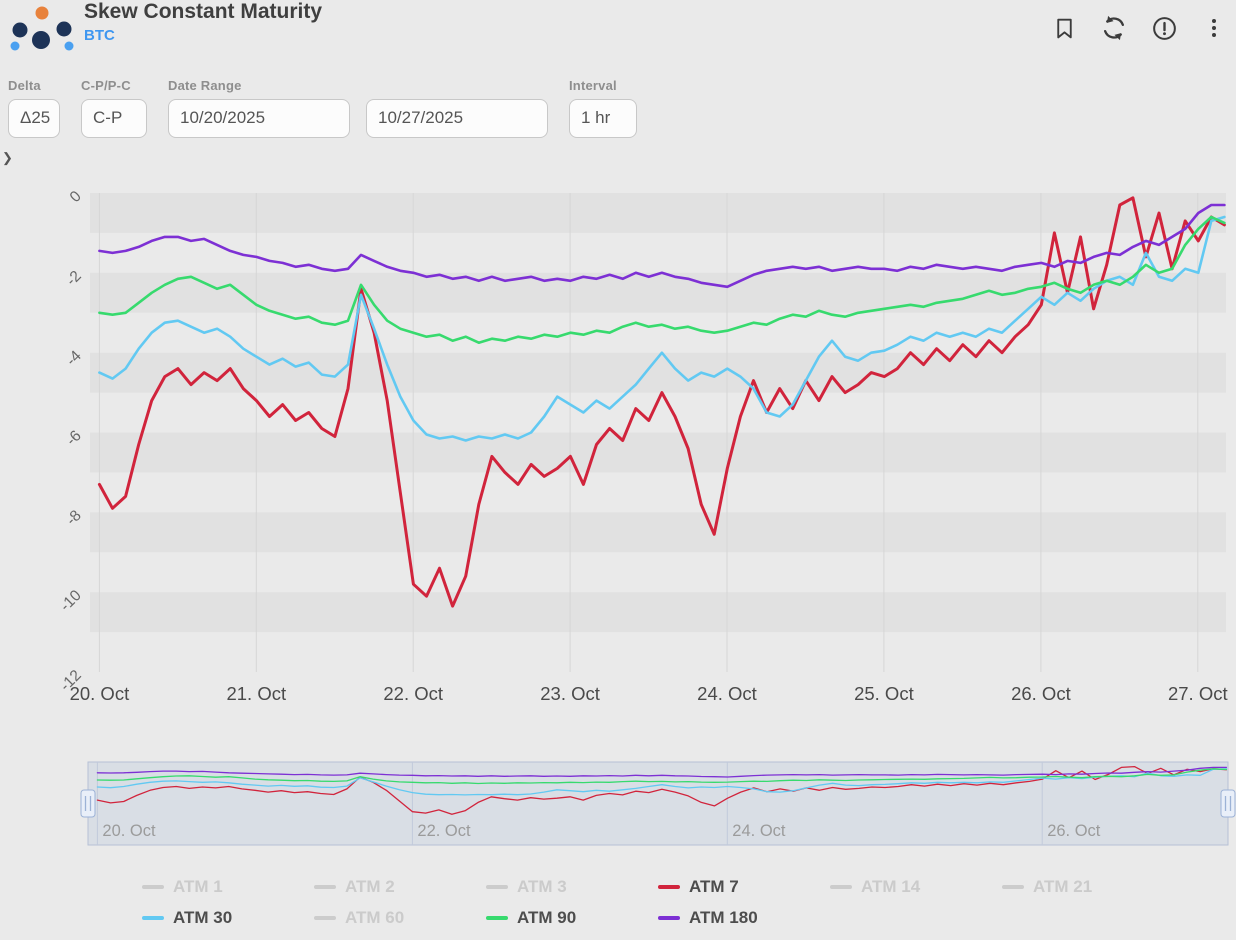 This screenshot has height=940, width=1236. Describe the element at coordinates (7, 157) in the screenshot. I see `panel-expander-icon: ❯` at that location.